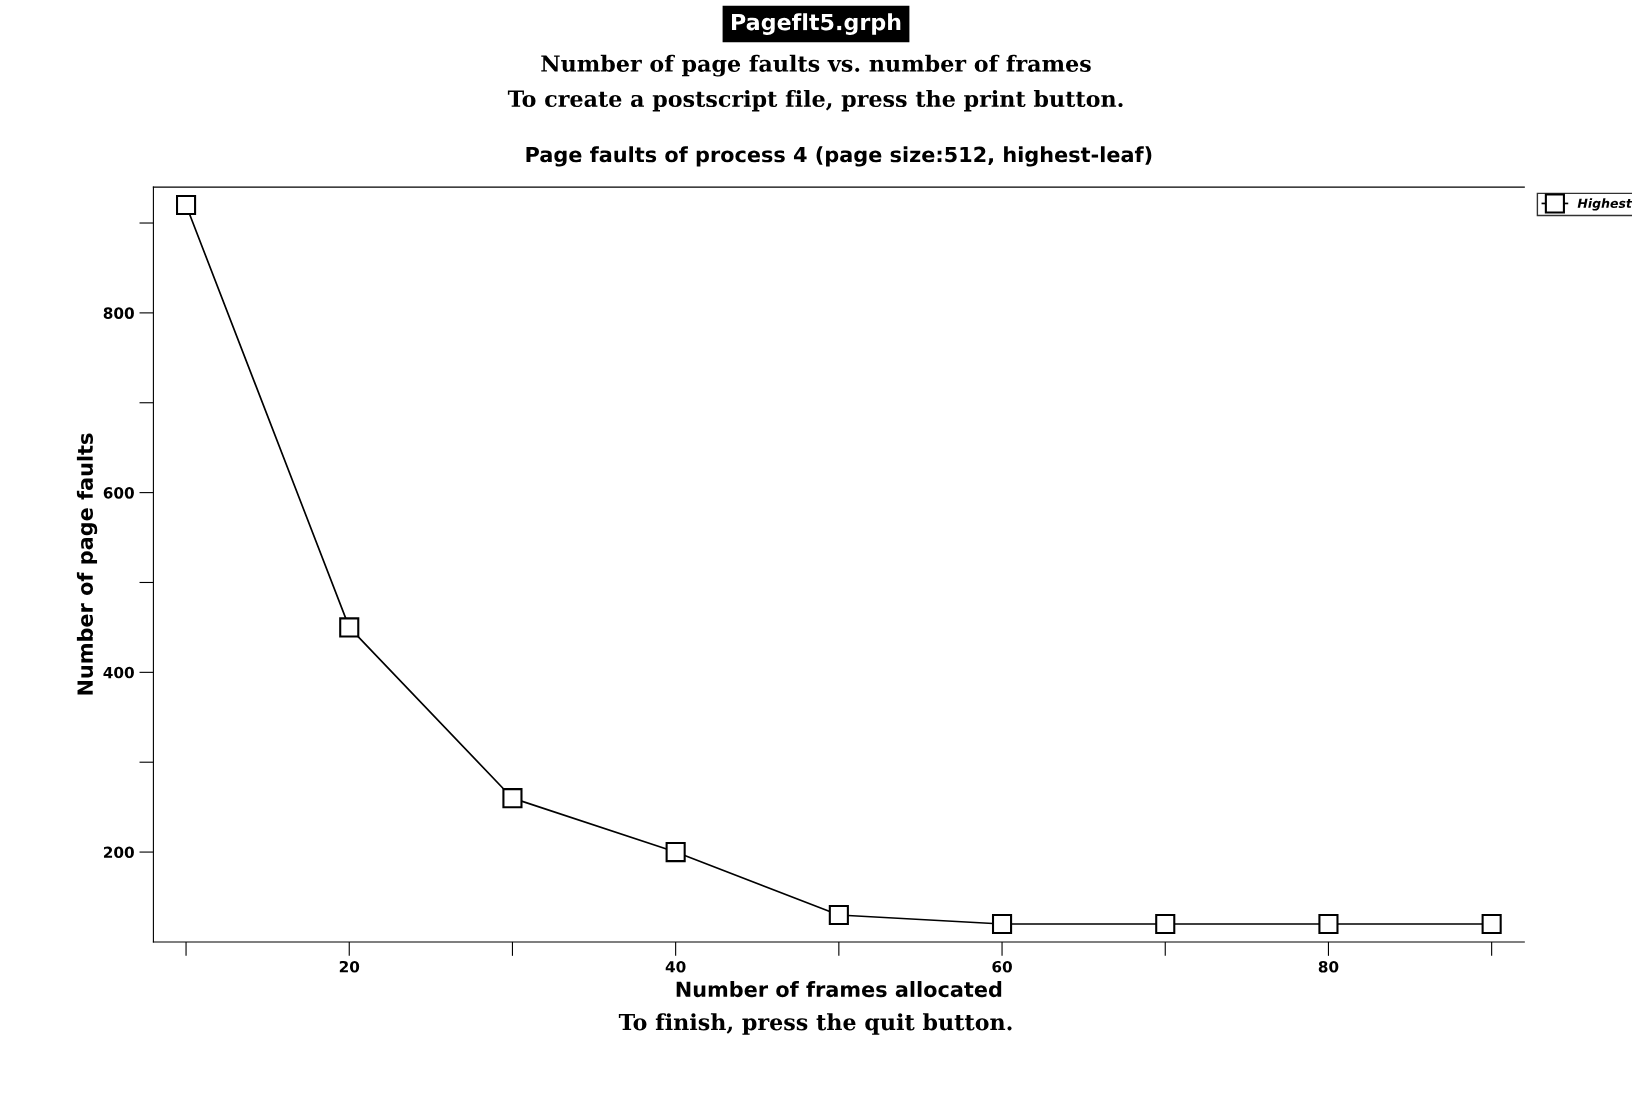  What do you see at coordinates (839, 156) in the screenshot?
I see `chart-title: Page faults of process 4 (page size:512, highest-leaf)` at bounding box center [839, 156].